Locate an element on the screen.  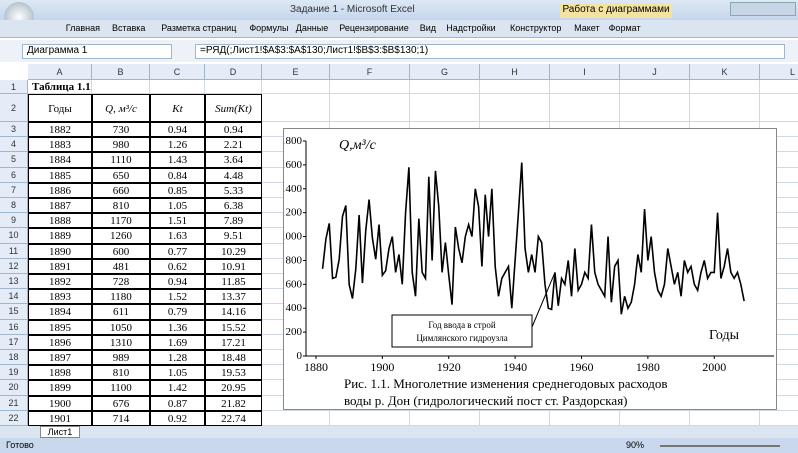
row-header: 15 is located at coordinates (14, 312).